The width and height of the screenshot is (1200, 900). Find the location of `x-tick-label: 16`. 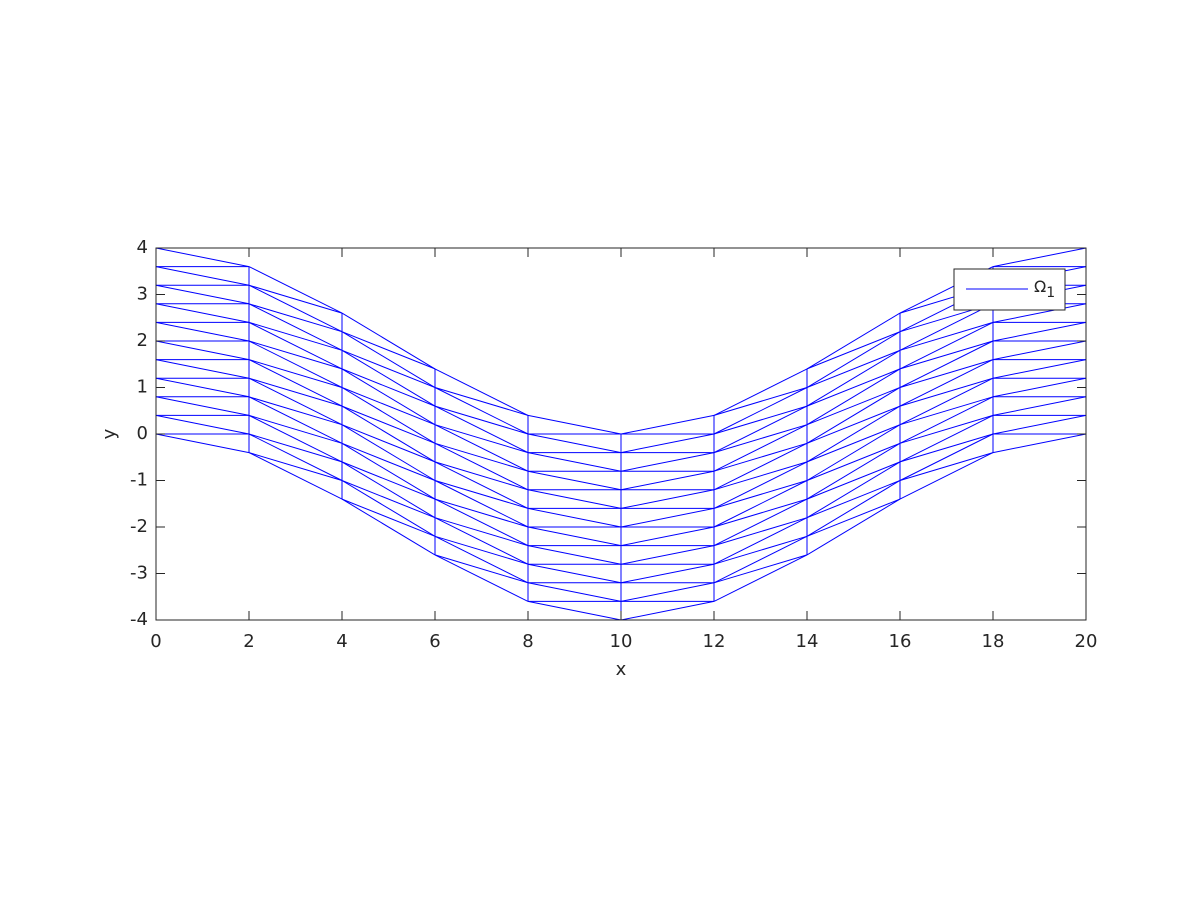

x-tick-label: 16 is located at coordinates (900, 641).